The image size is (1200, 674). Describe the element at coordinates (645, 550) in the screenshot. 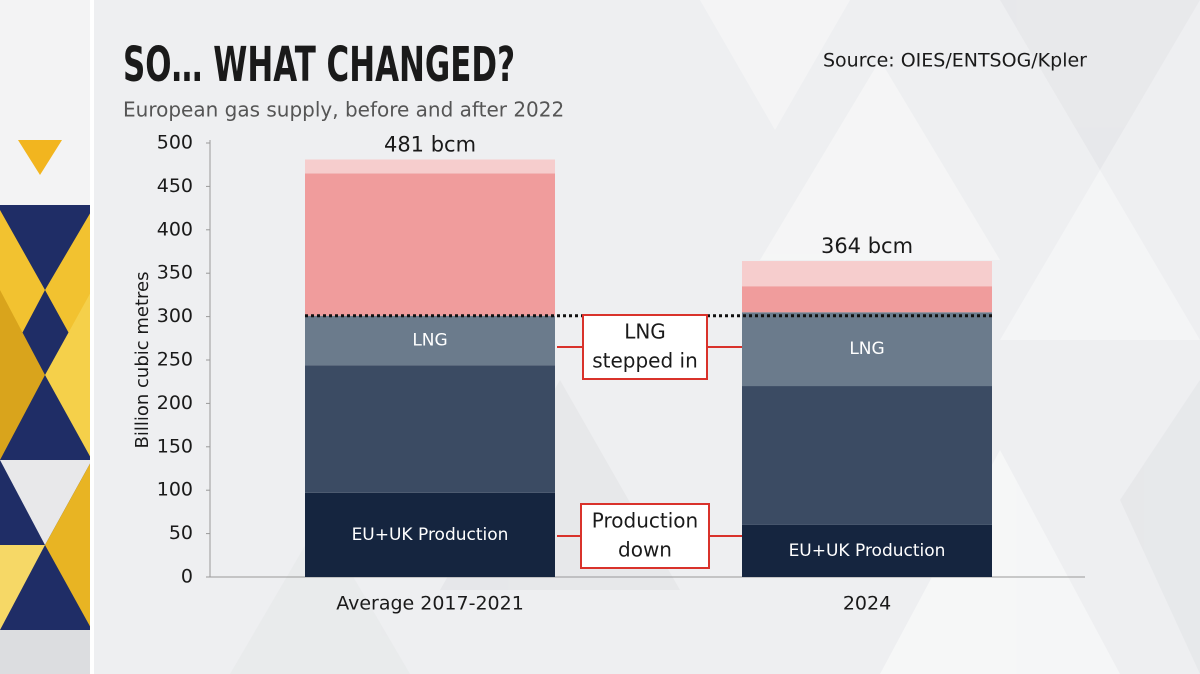

I see `callout-text: down` at that location.